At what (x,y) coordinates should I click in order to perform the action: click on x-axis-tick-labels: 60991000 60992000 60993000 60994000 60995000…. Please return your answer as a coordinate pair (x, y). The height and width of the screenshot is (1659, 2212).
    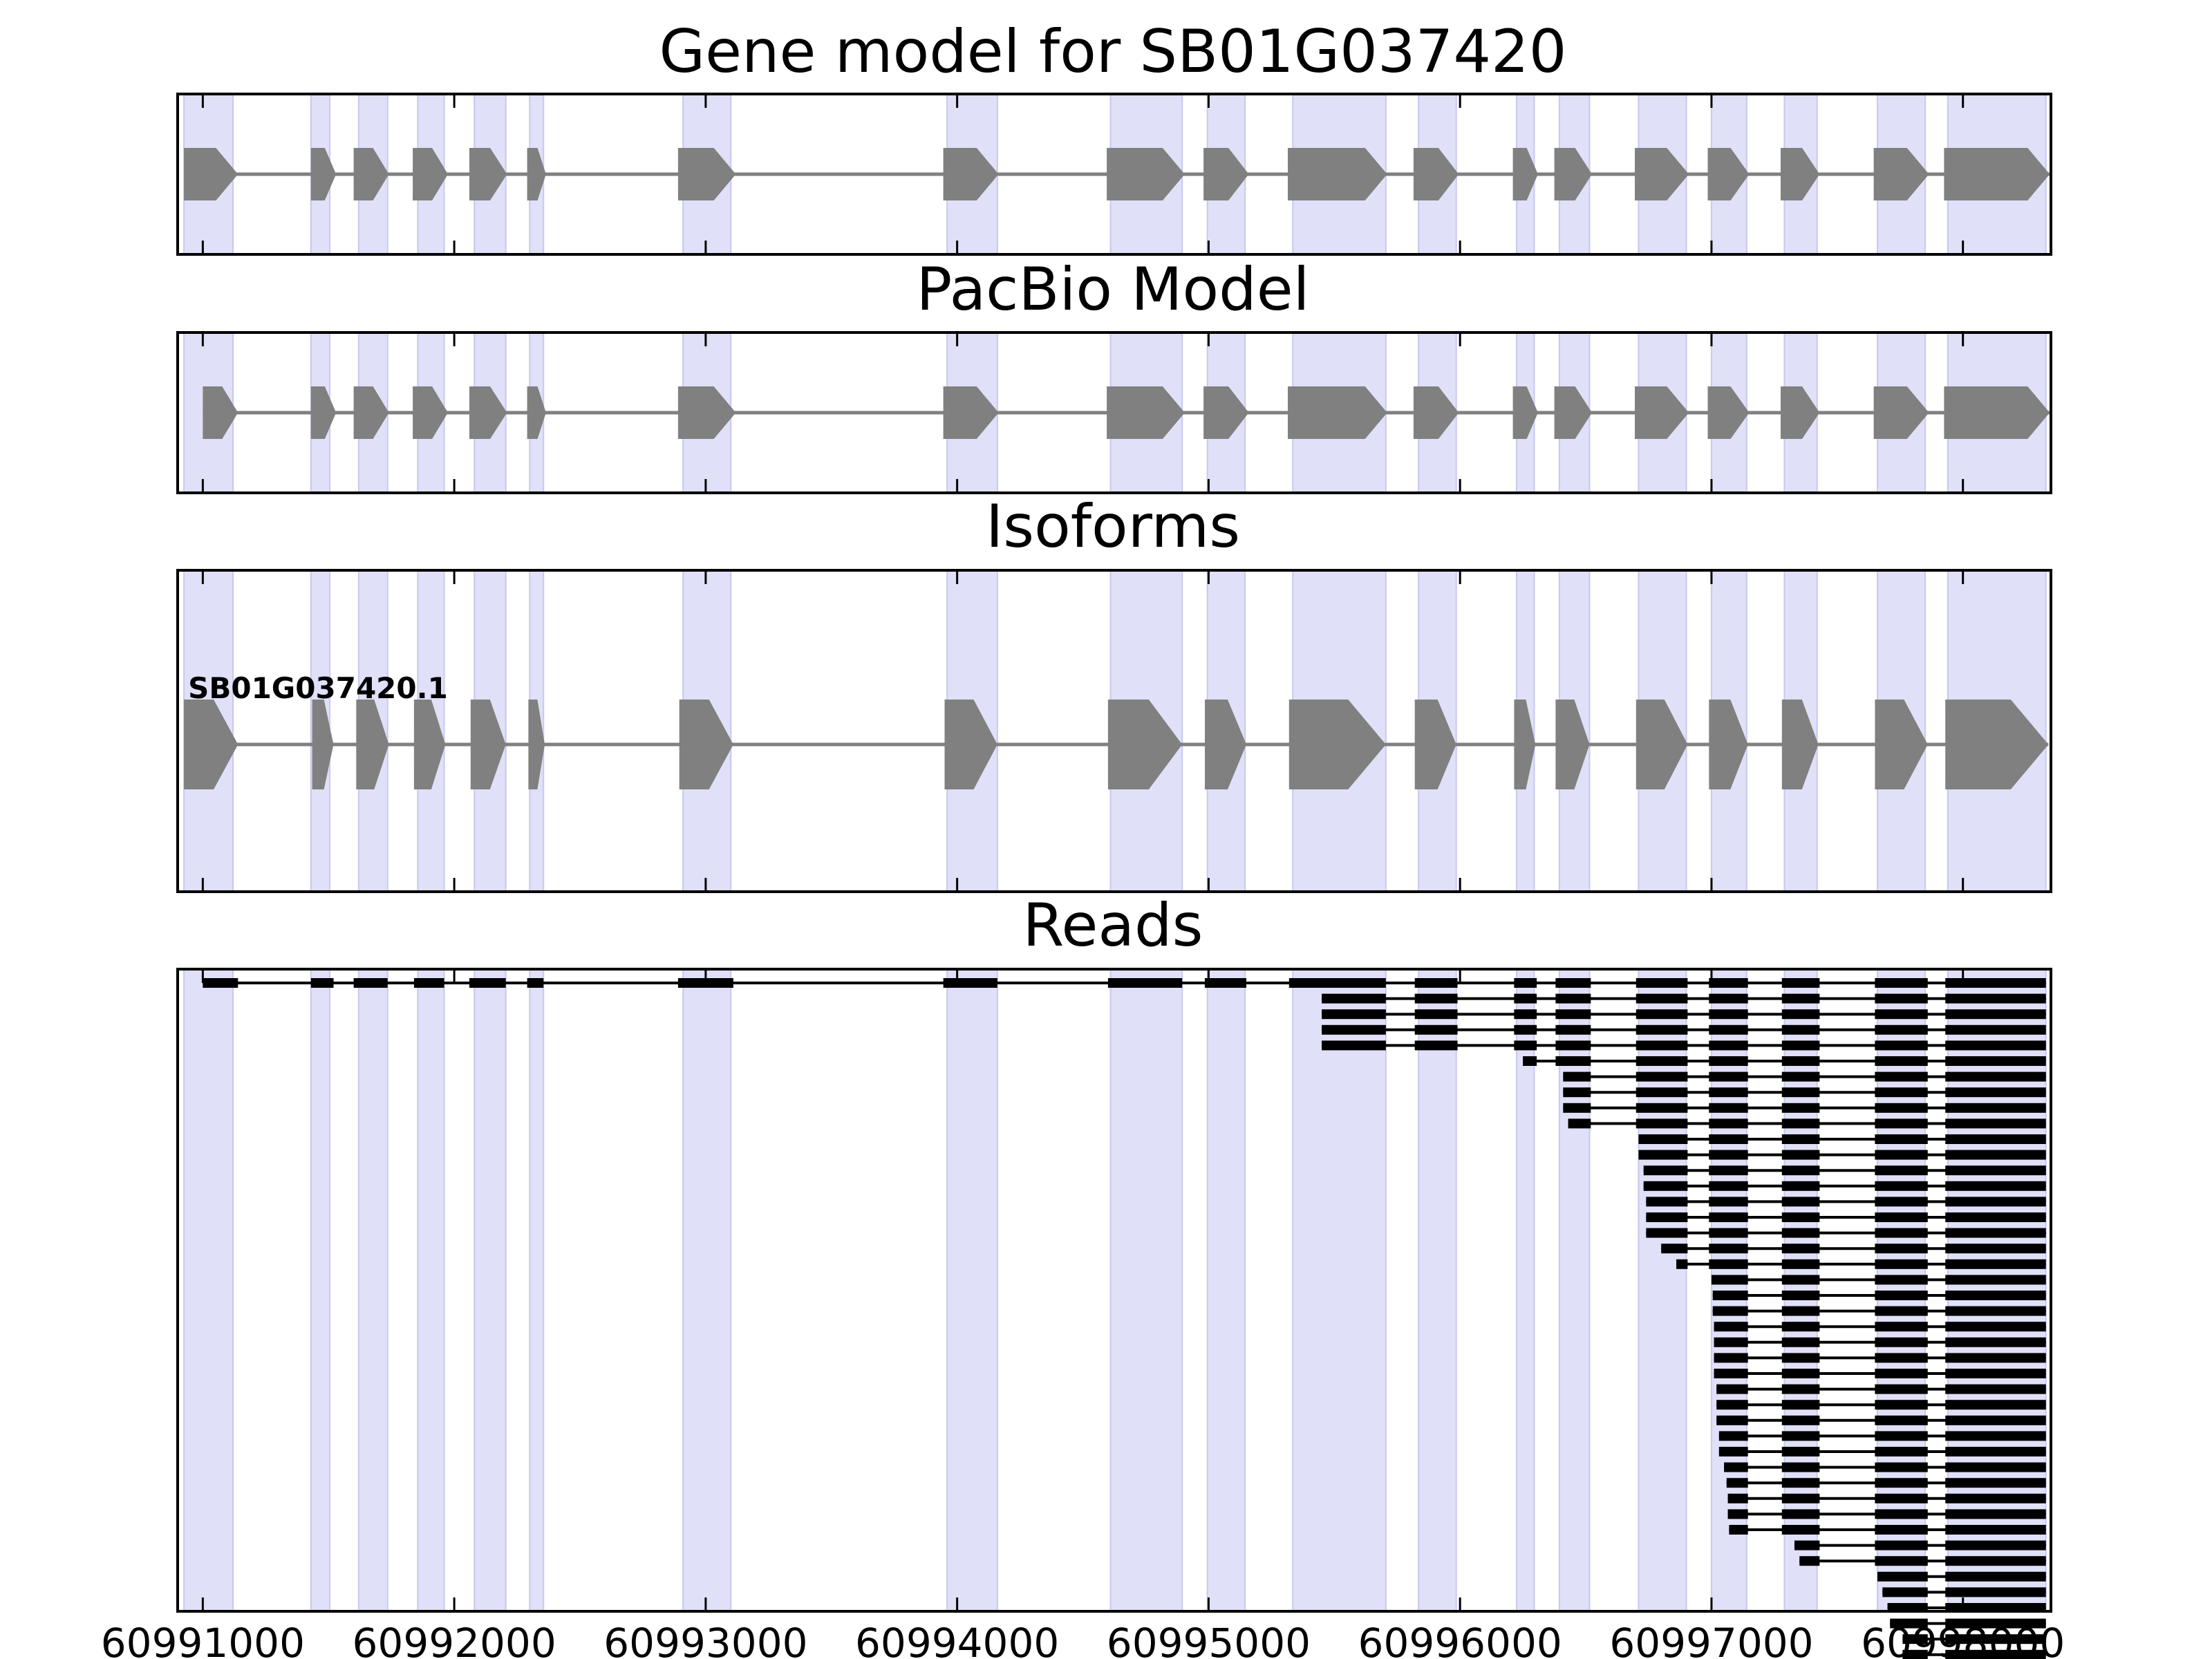
    Looking at the image, I should click on (1083, 1639).